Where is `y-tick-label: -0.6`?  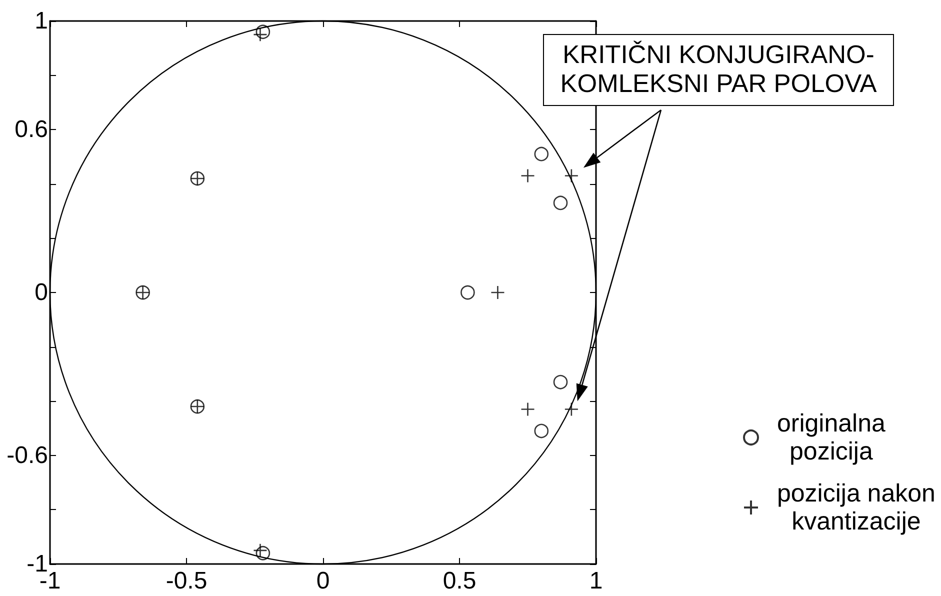 y-tick-label: -0.6 is located at coordinates (27, 455).